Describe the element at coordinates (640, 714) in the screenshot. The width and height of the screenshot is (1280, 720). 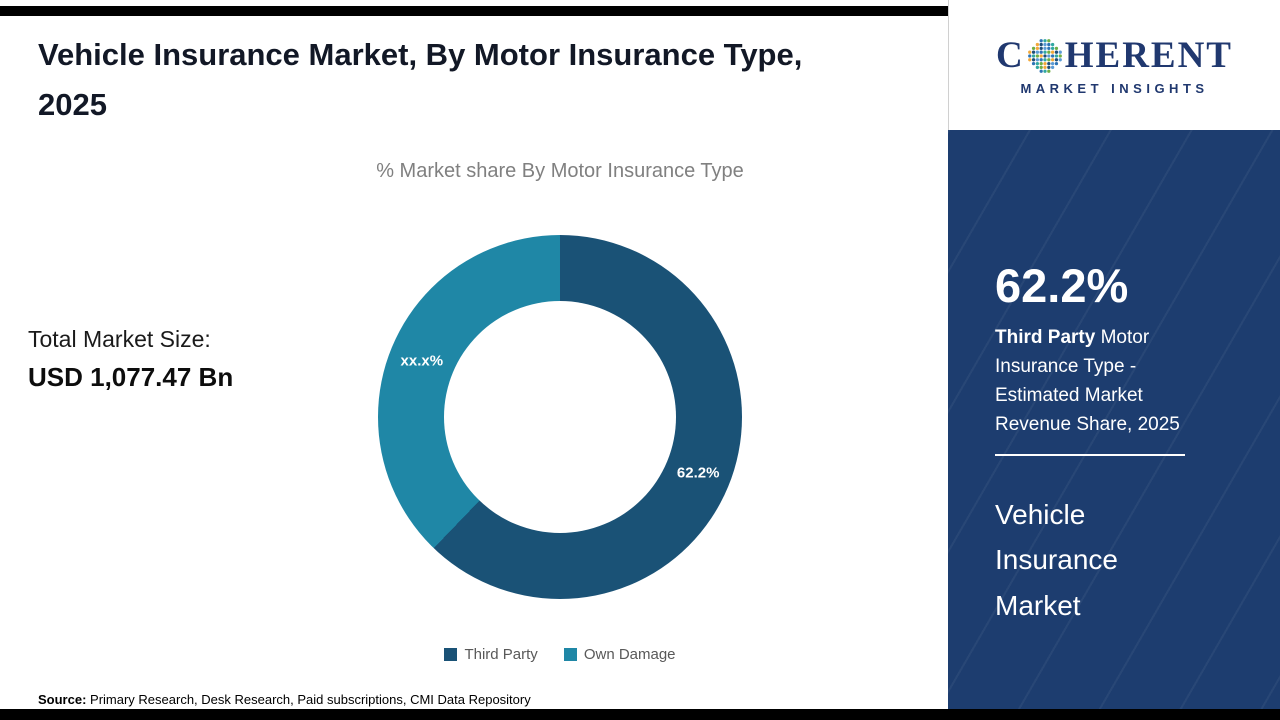
I see `bottom-bar` at that location.